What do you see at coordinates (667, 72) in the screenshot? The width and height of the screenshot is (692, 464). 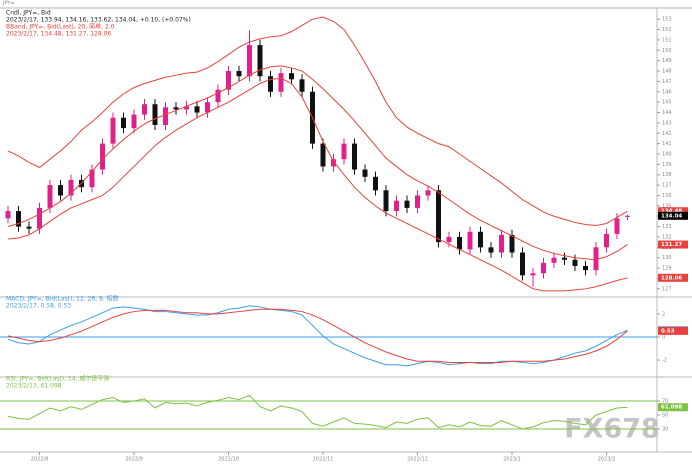 I see `y-tick-label: 148` at bounding box center [667, 72].